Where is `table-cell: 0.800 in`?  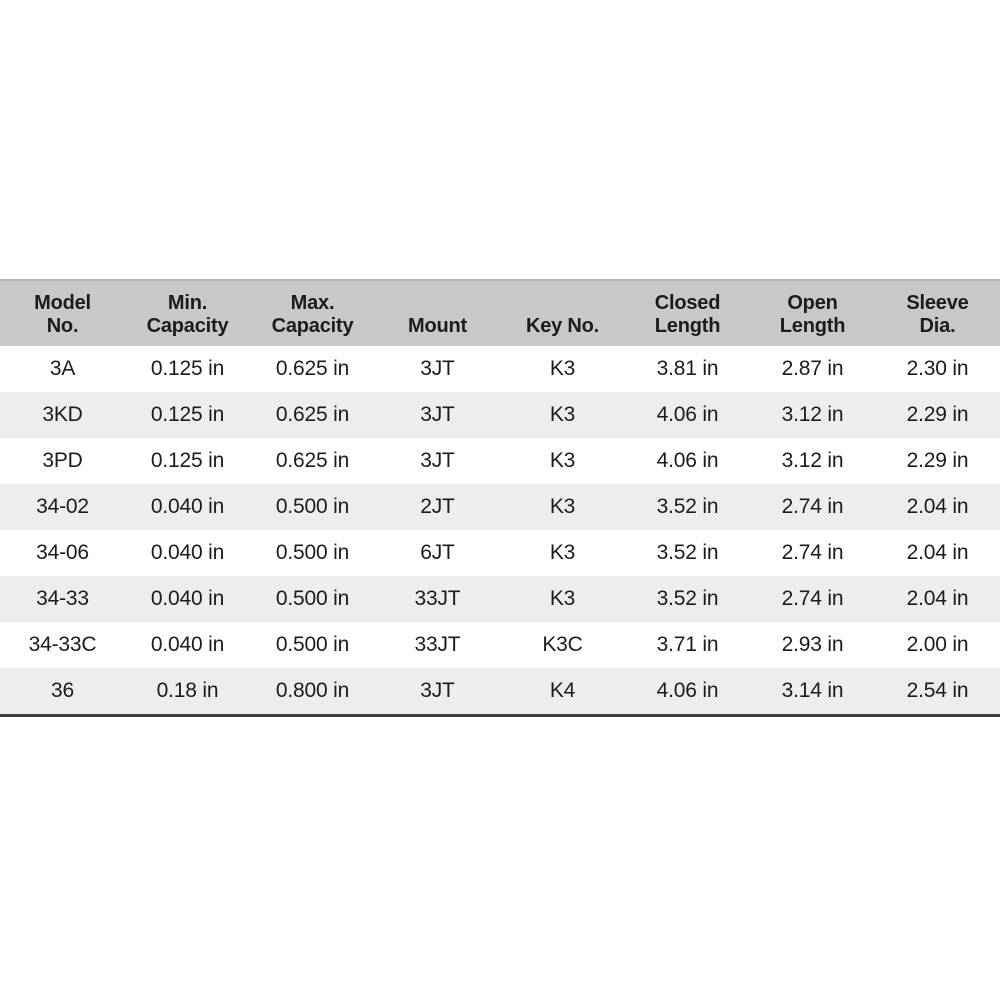 table-cell: 0.800 in is located at coordinates (312, 690).